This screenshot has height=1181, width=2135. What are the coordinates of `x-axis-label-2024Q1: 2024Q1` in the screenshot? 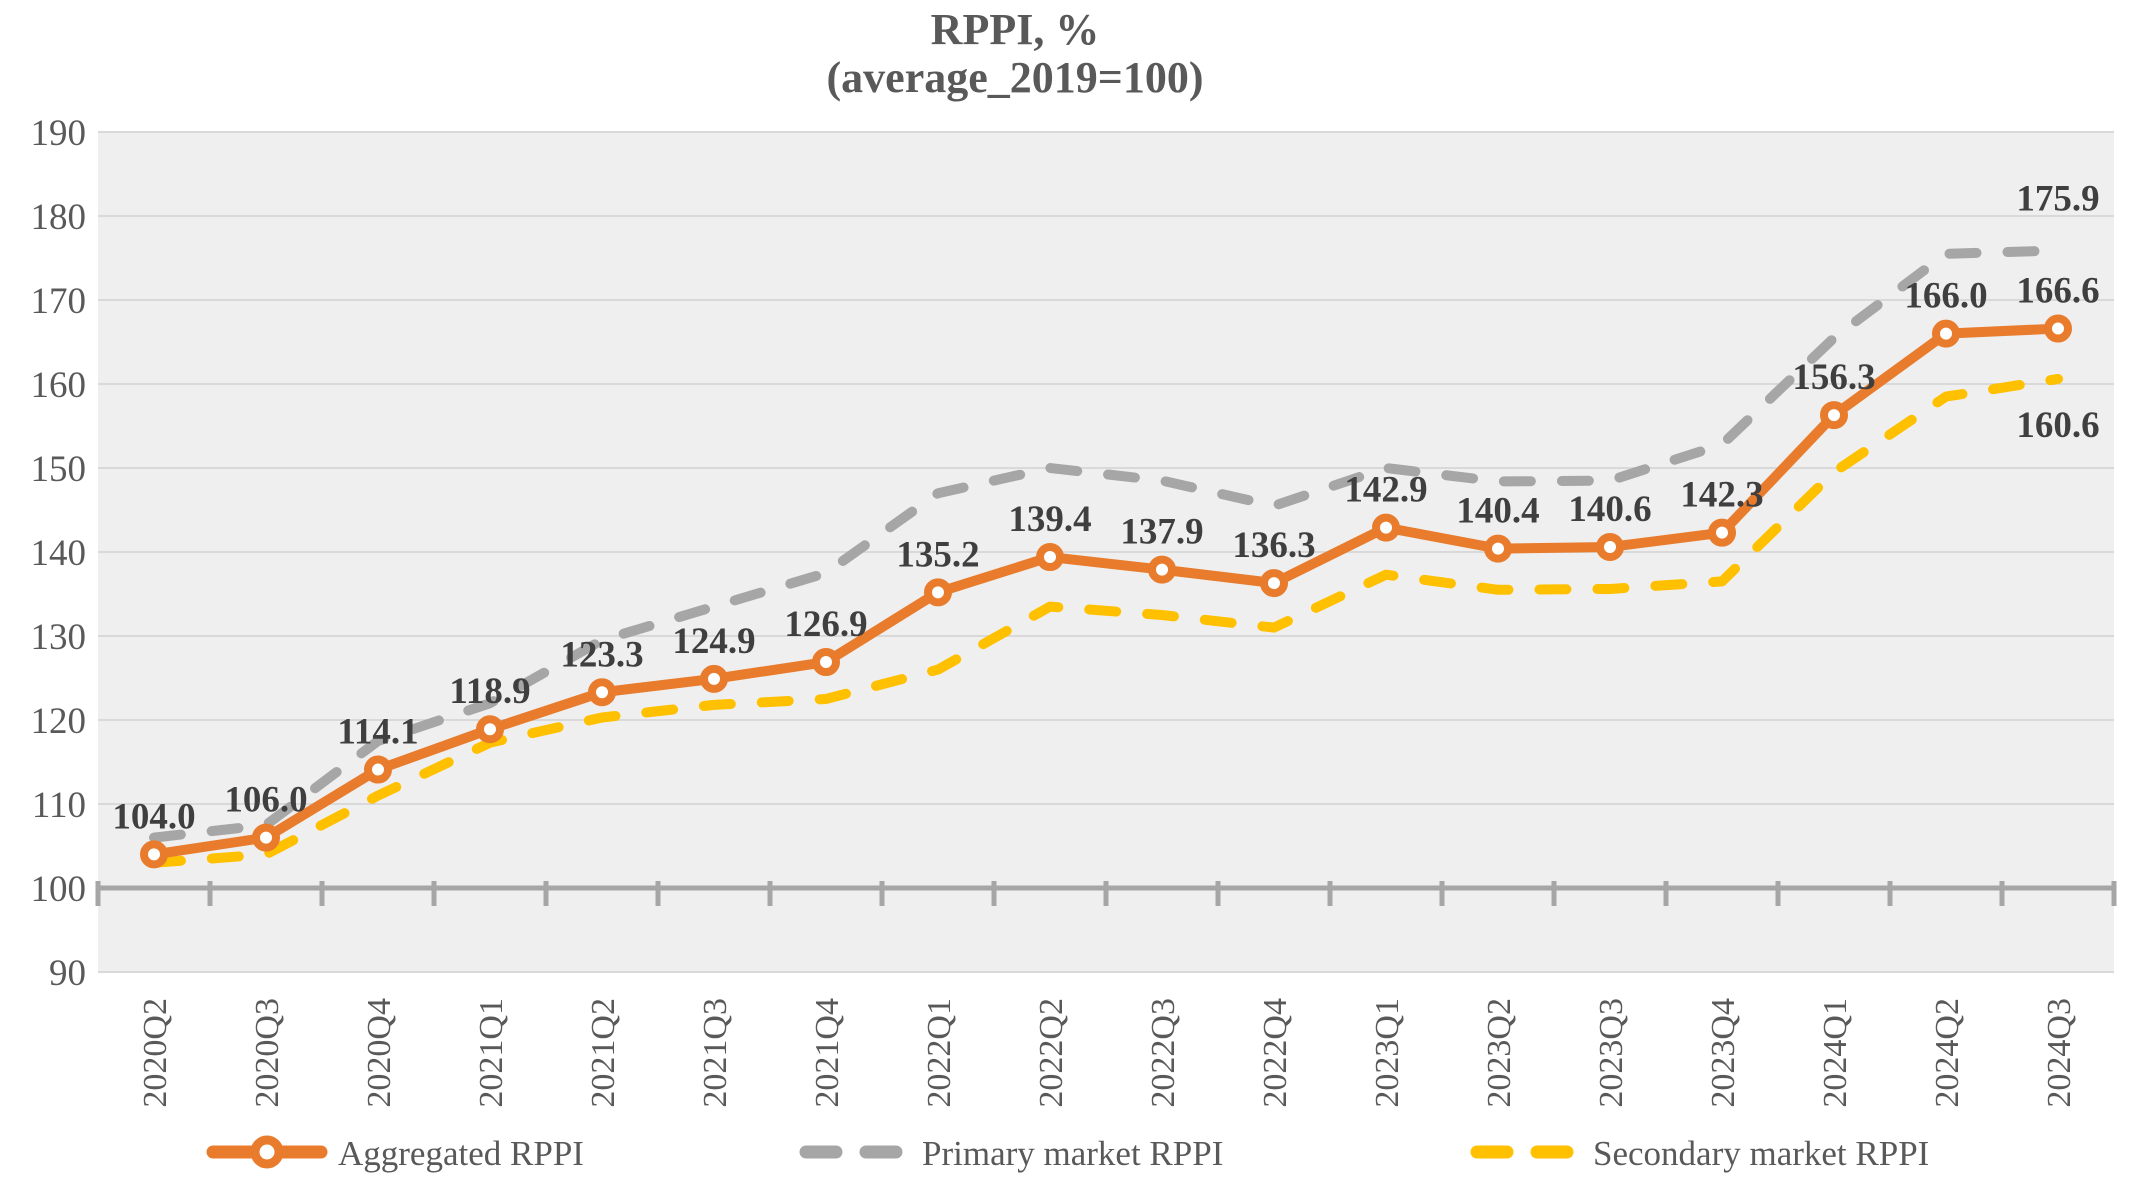 It's located at (1835, 1053).